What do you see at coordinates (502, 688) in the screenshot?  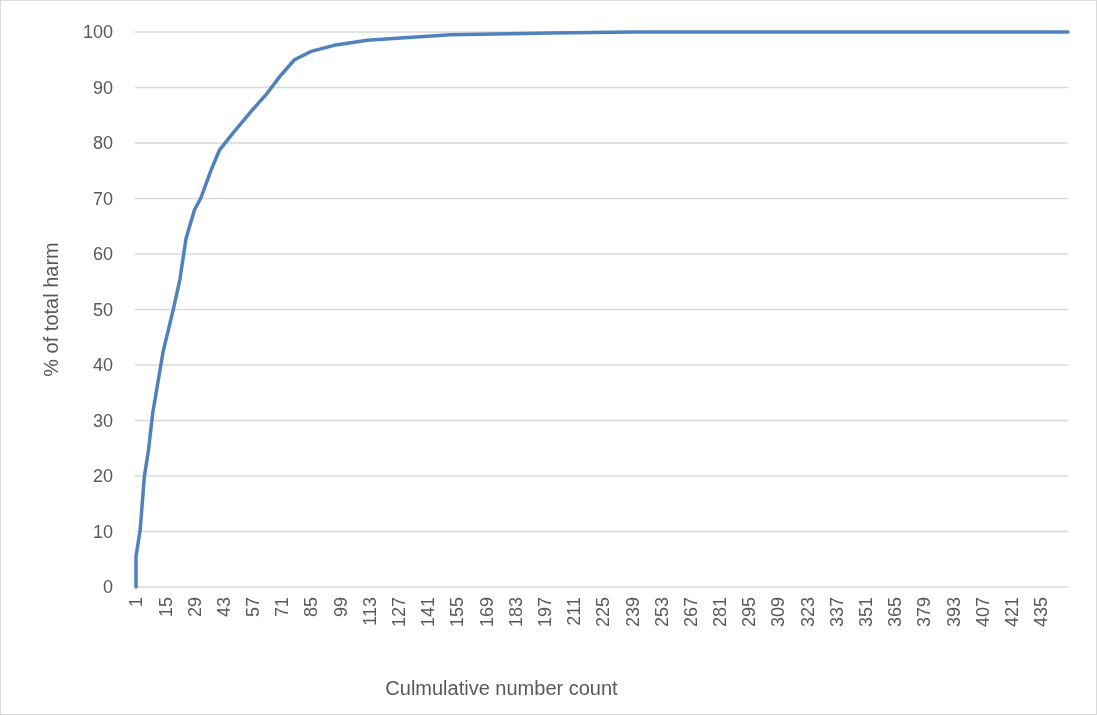 I see `x-axis-title: Culmulative number count` at bounding box center [502, 688].